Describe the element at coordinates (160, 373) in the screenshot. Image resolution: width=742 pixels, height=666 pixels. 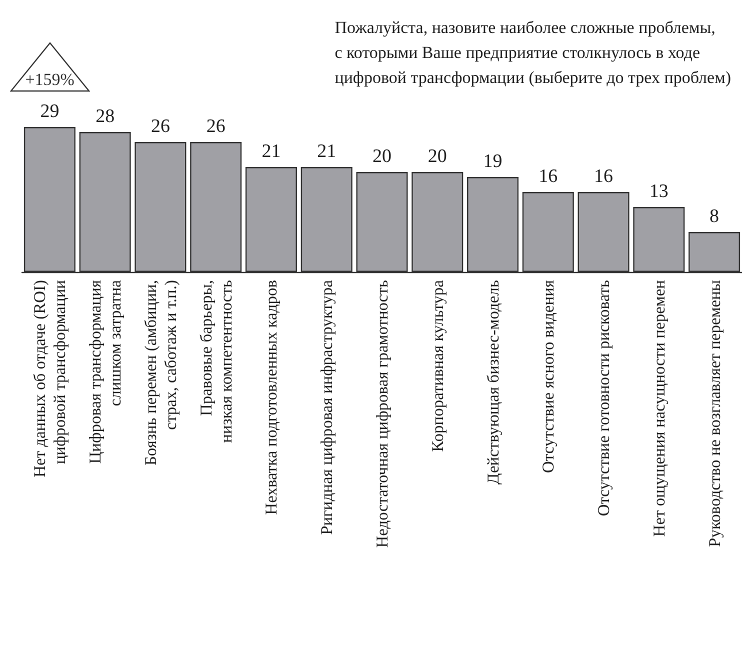
I see `x-tick-label: Боязнь перемен (амбиции, страх, саботаж и т.п.)` at that location.